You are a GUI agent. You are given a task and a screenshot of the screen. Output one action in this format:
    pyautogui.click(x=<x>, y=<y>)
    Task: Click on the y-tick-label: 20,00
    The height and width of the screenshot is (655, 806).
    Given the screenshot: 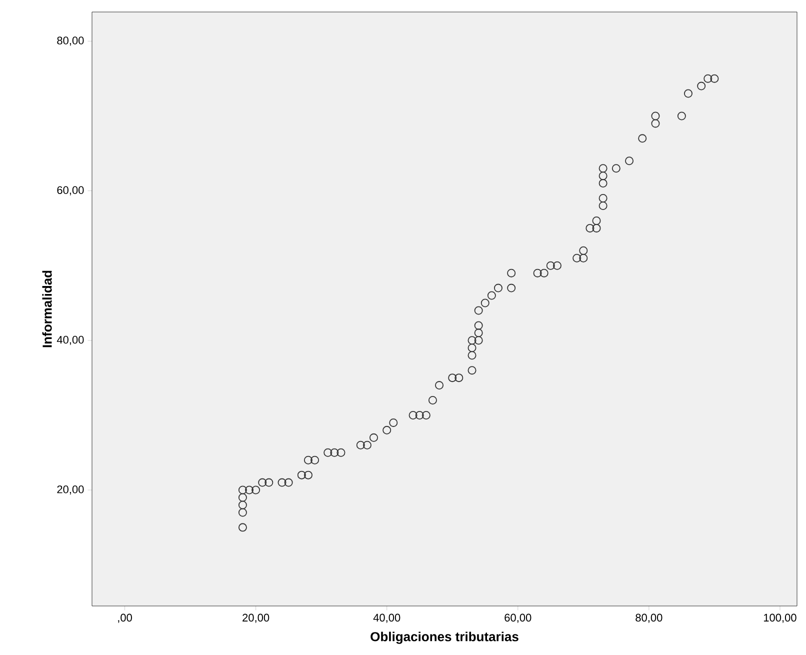 What is the action you would take?
    pyautogui.click(x=70, y=490)
    